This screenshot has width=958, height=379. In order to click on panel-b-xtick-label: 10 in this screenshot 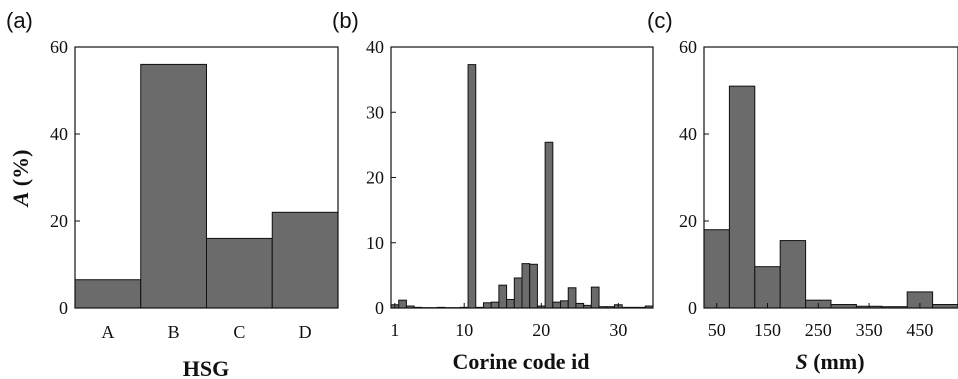, I will do `click(464, 330)`.